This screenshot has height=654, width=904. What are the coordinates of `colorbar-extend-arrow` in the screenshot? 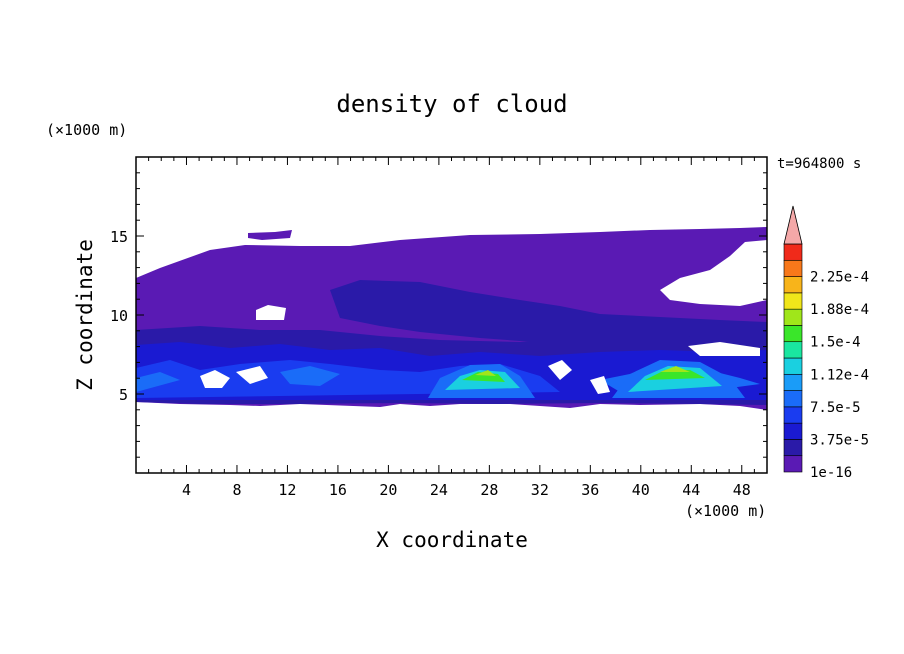 It's located at (793, 225).